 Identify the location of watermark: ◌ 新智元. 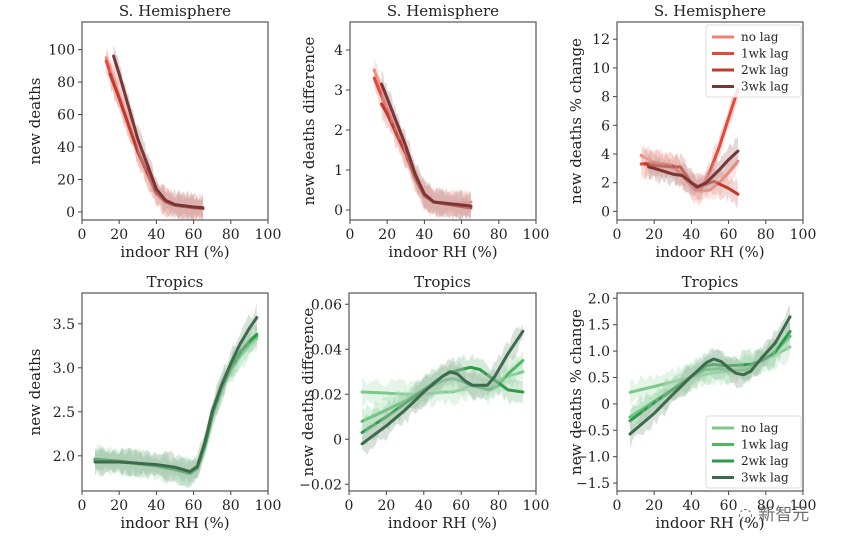
(773, 512).